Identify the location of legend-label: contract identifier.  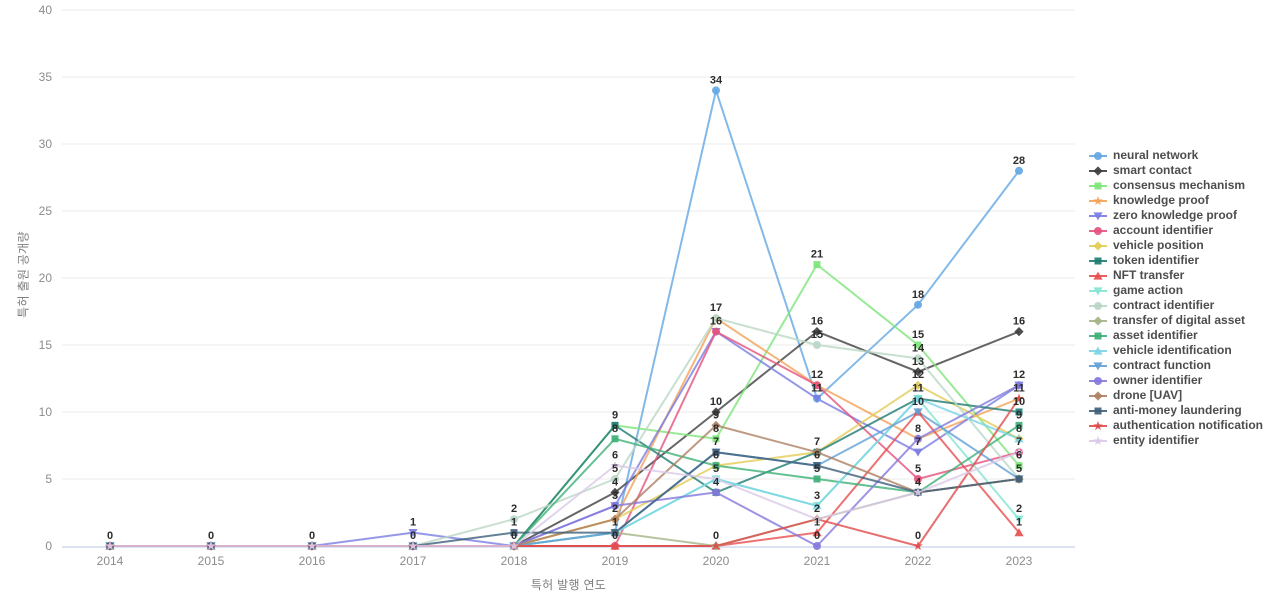
(1164, 305).